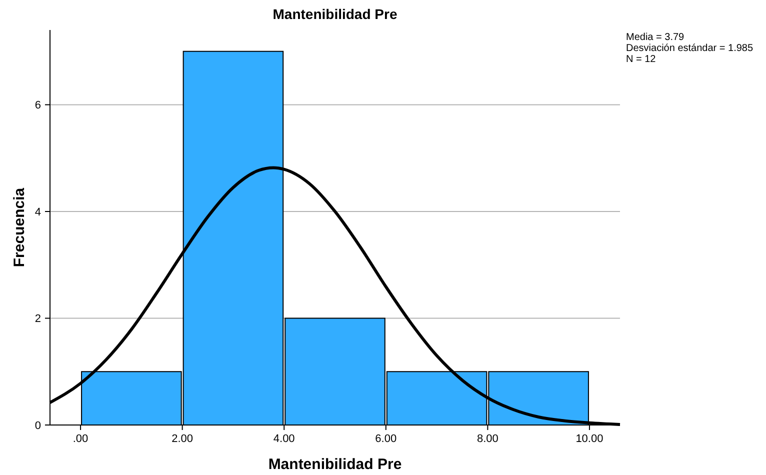  Describe the element at coordinates (80, 439) in the screenshot. I see `x-tick-label: .00` at that location.